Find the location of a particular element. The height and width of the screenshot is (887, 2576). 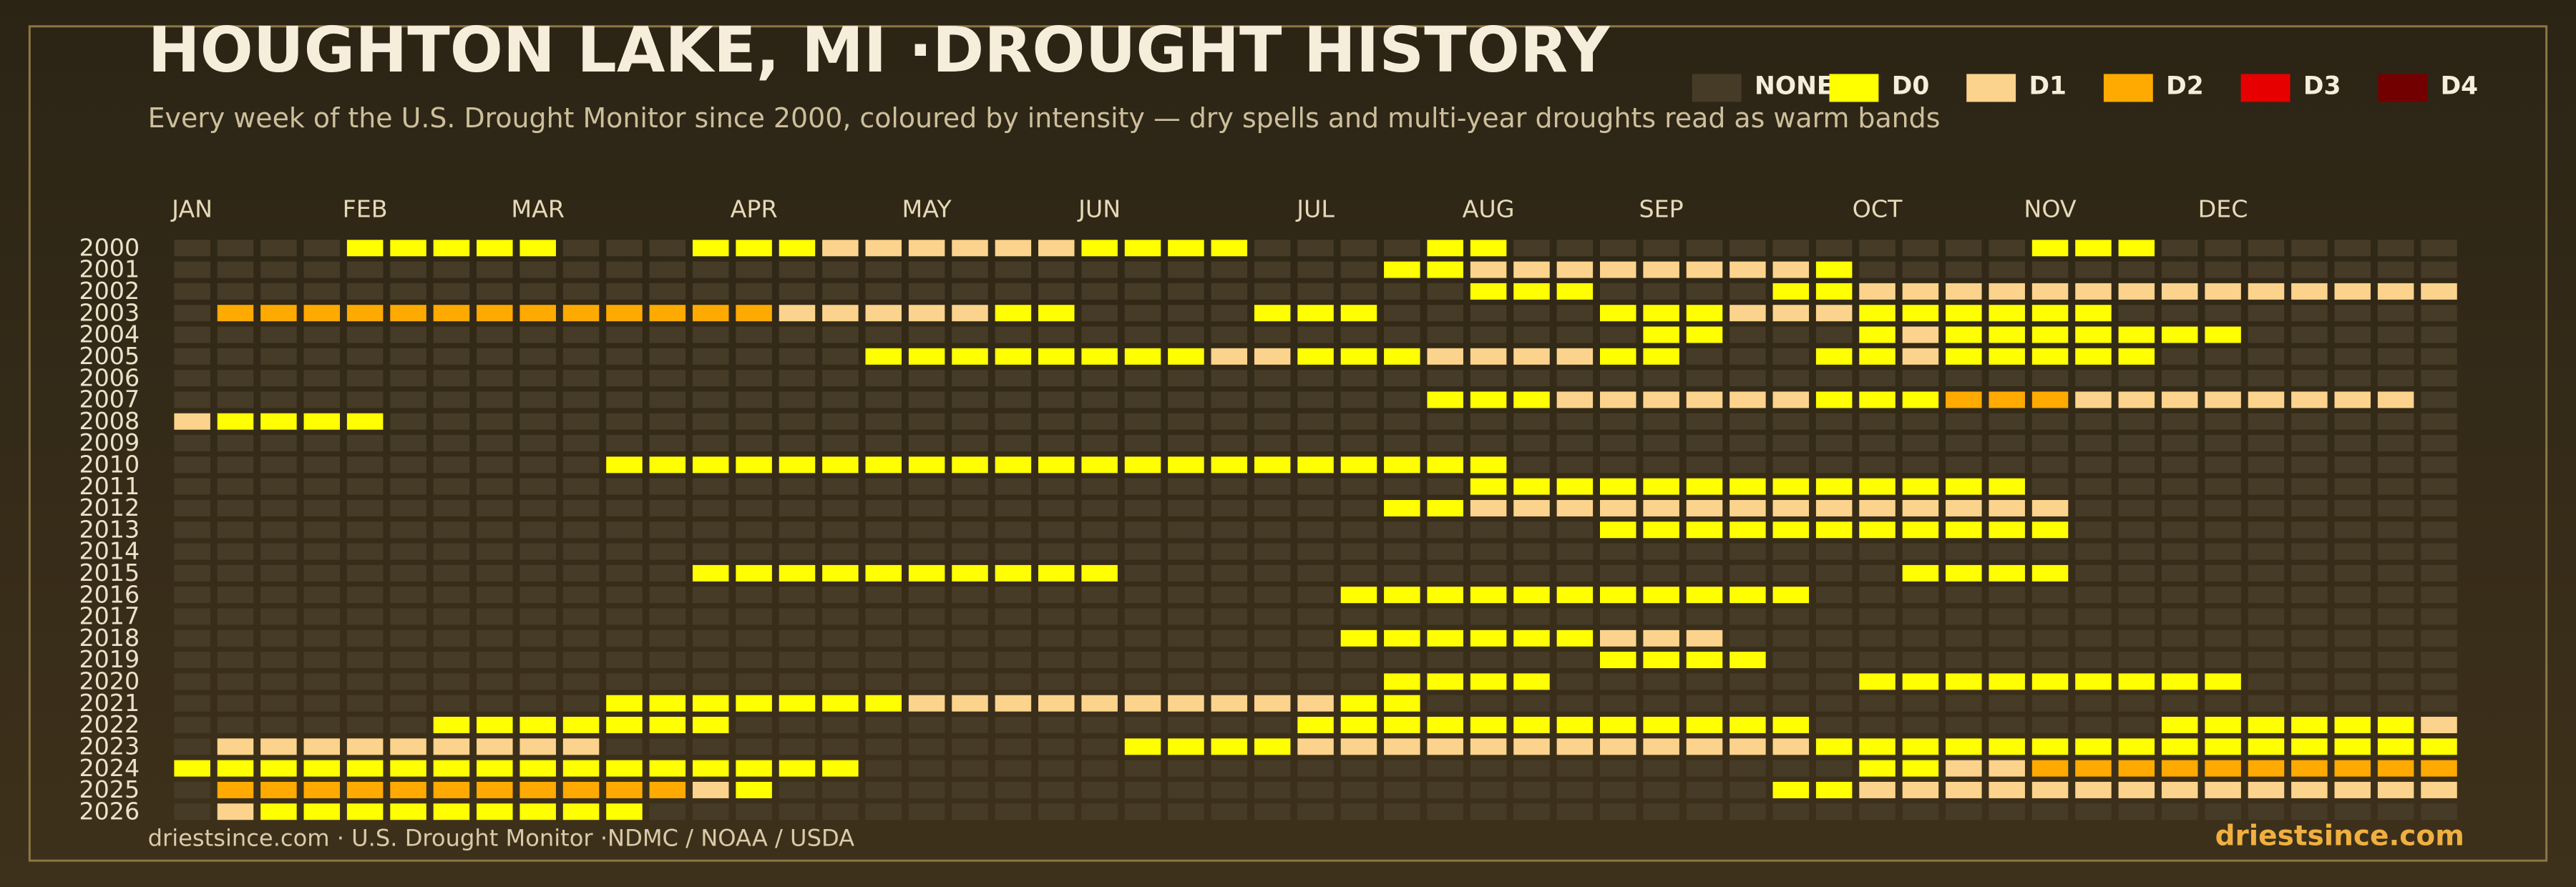

year-label: 2004 is located at coordinates (109, 334).